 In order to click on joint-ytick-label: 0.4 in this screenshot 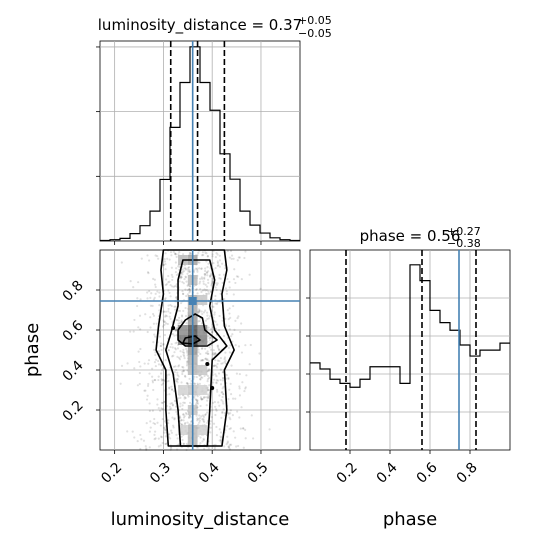, I will do `click(73, 371)`.